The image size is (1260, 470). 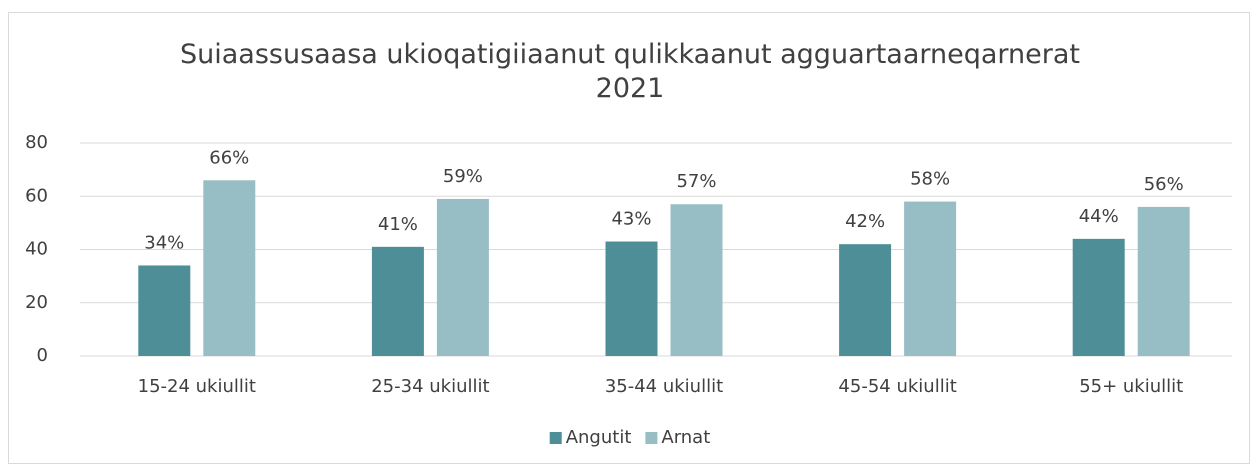 I want to click on x-tick-label: 55+ ukiullit, so click(x=1131, y=386).